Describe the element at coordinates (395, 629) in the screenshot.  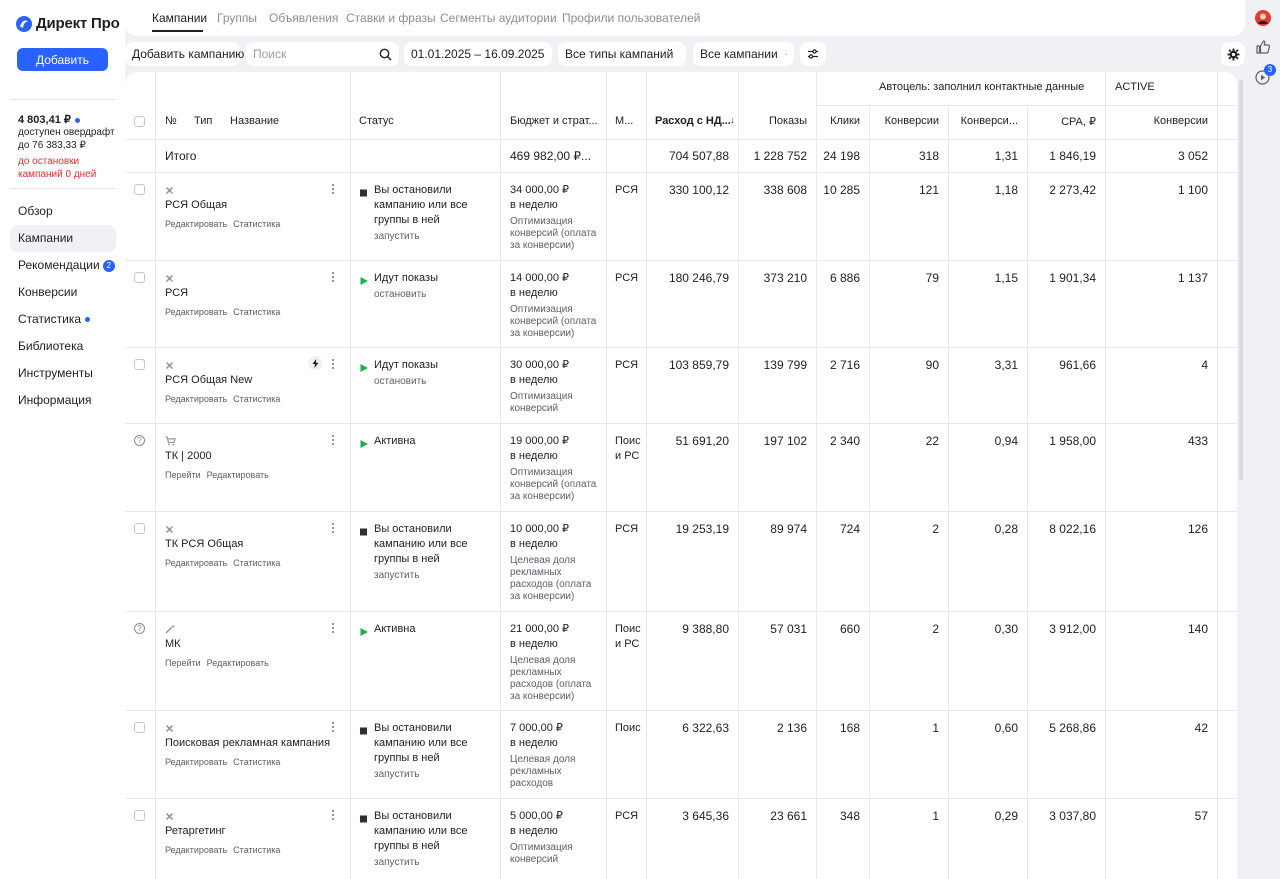
I see `status-text: Активна` at that location.